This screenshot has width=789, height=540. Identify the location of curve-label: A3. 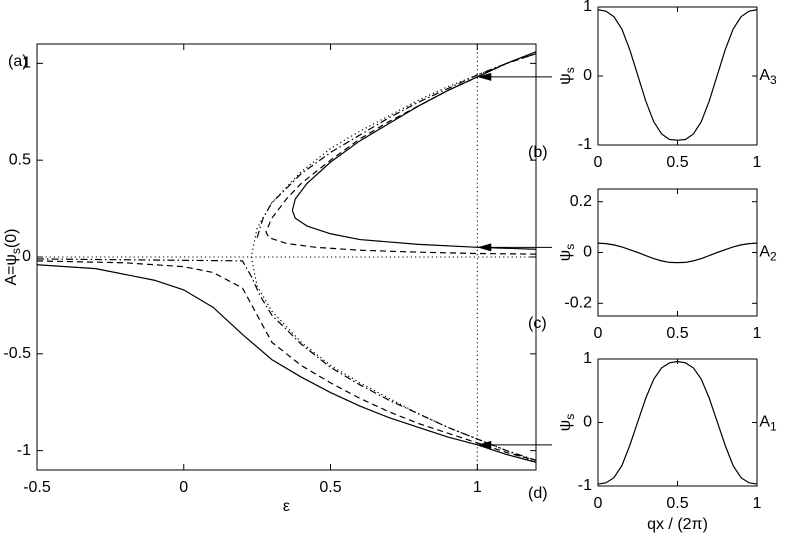
(768, 77).